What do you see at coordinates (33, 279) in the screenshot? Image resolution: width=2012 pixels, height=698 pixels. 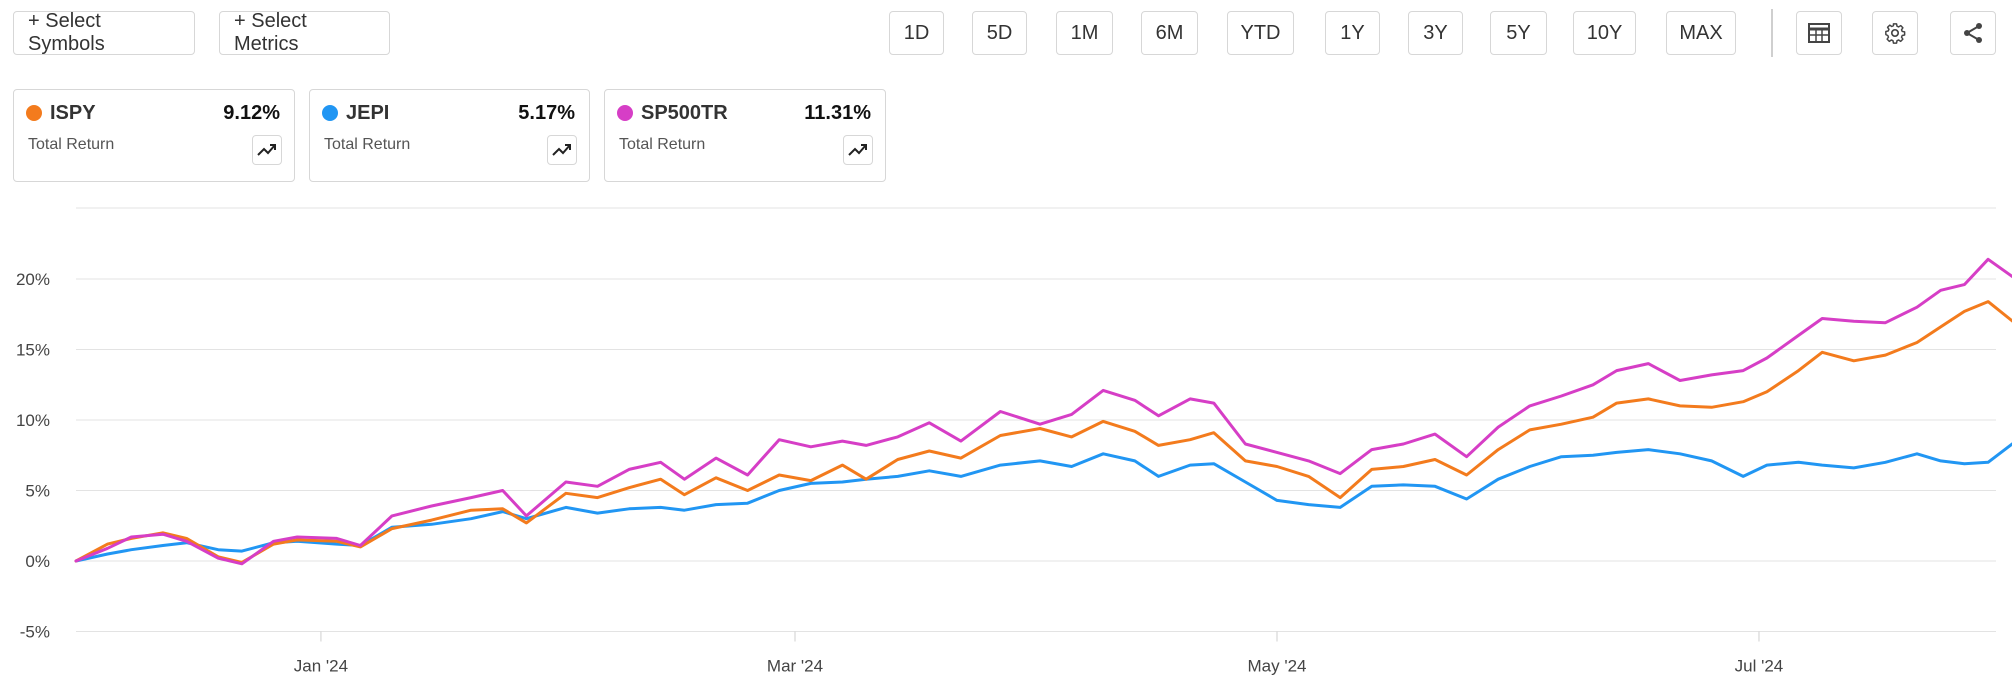 I see `y-tick-label: 20%` at bounding box center [33, 279].